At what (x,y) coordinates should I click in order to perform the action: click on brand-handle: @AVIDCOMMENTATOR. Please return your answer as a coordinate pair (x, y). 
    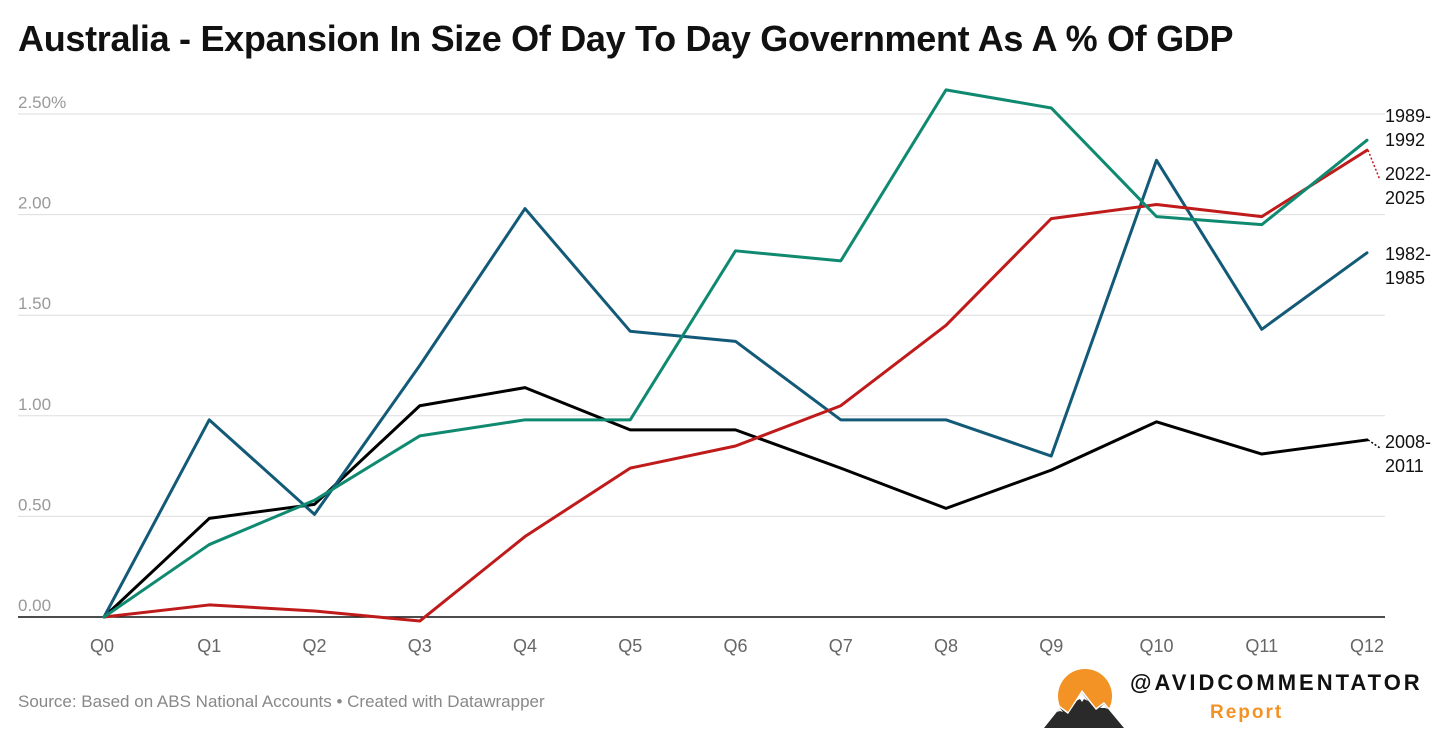
    Looking at the image, I should click on (1276, 682).